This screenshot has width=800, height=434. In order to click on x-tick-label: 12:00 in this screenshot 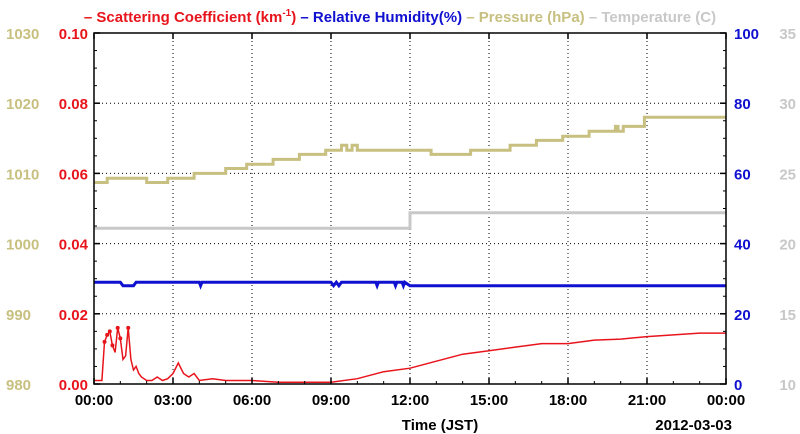, I will do `click(410, 400)`.